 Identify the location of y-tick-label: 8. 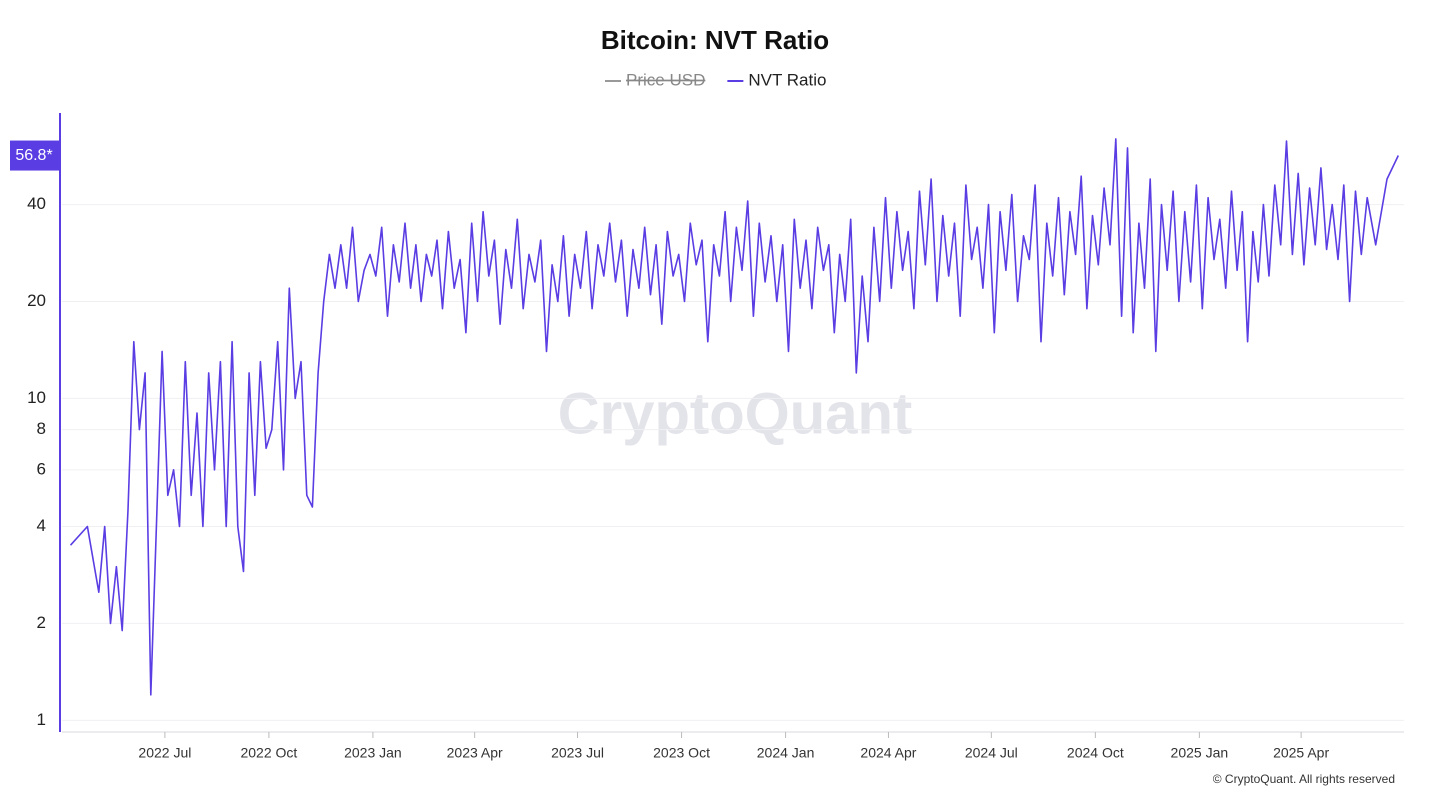
(41, 428).